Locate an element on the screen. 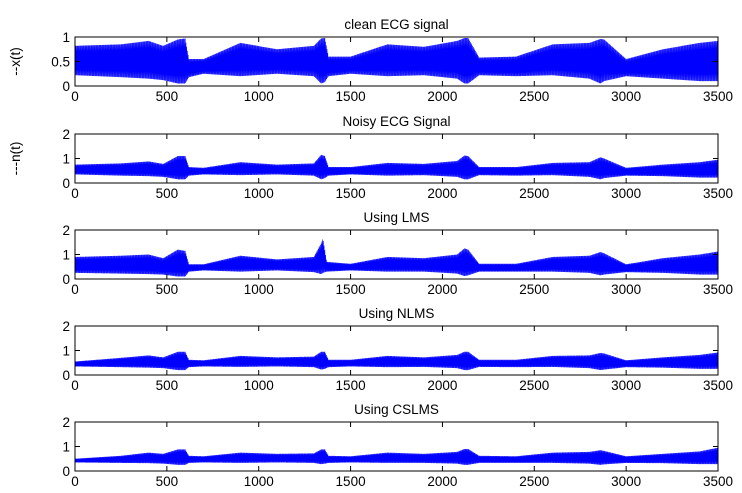 This screenshot has height=493, width=742. y-axis-label: --x(t) is located at coordinates (15, 61).